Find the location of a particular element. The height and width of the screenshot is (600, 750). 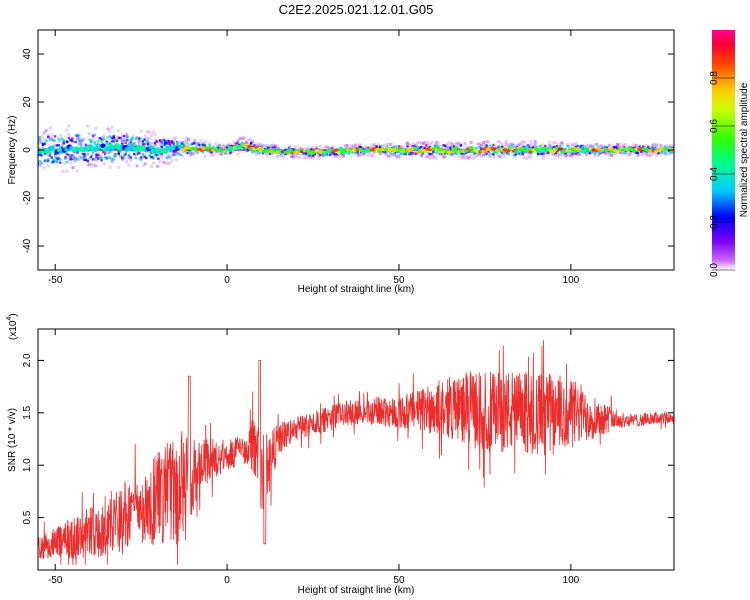

chart-title: C2E2.2025.021.12.01.G05 is located at coordinates (356, 9).